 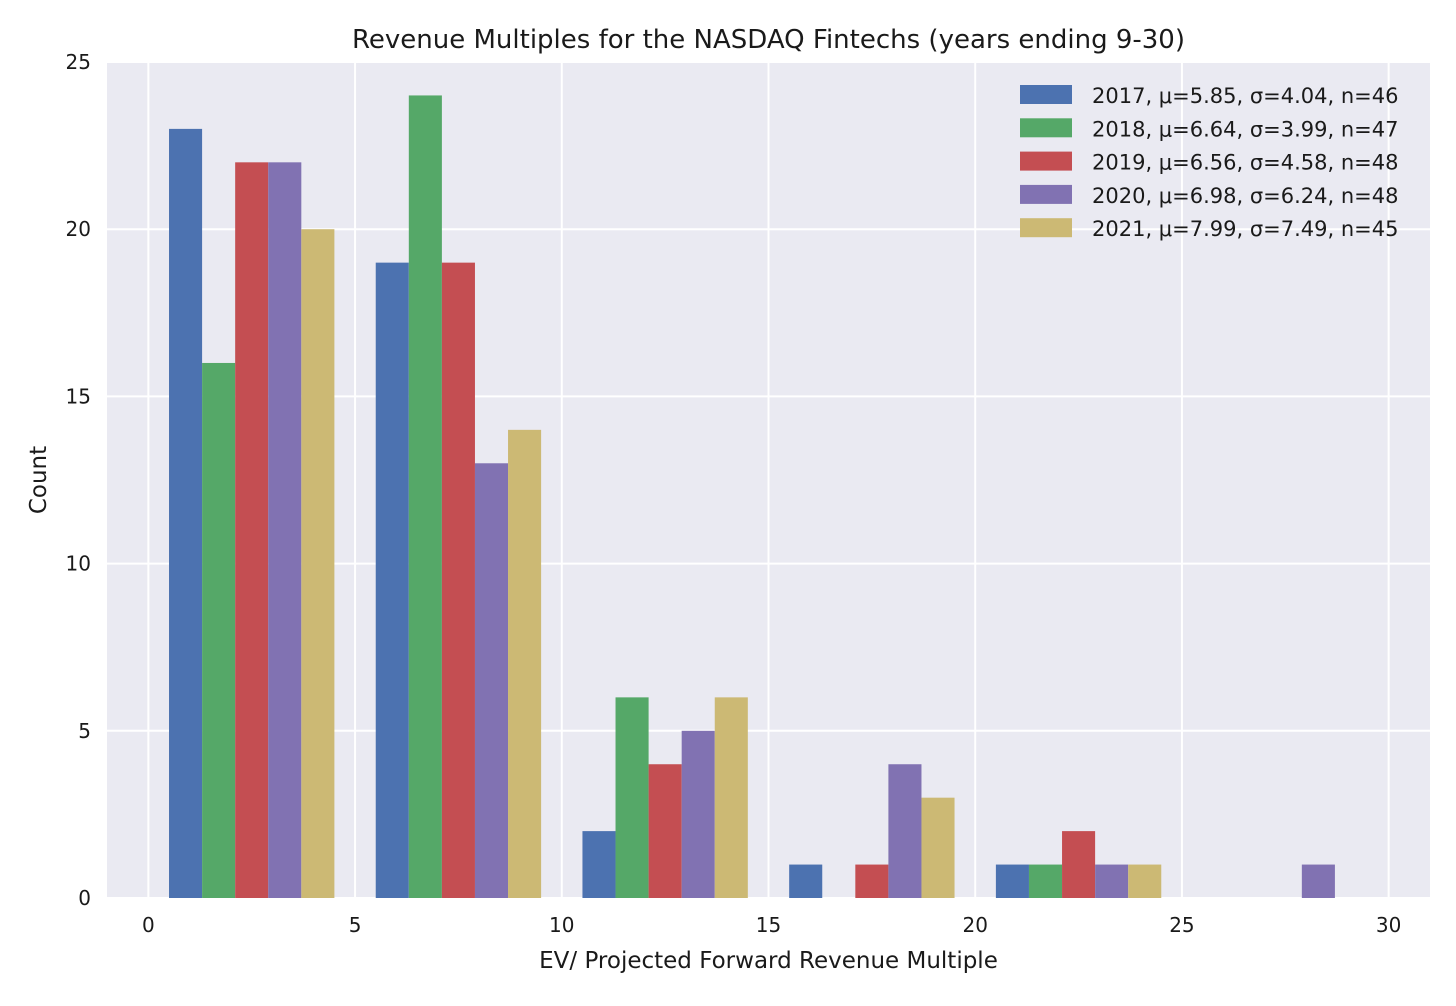 I want to click on legend-label-2020: 2020, μ=6.98, σ=6.24, n=48, so click(x=1245, y=196).